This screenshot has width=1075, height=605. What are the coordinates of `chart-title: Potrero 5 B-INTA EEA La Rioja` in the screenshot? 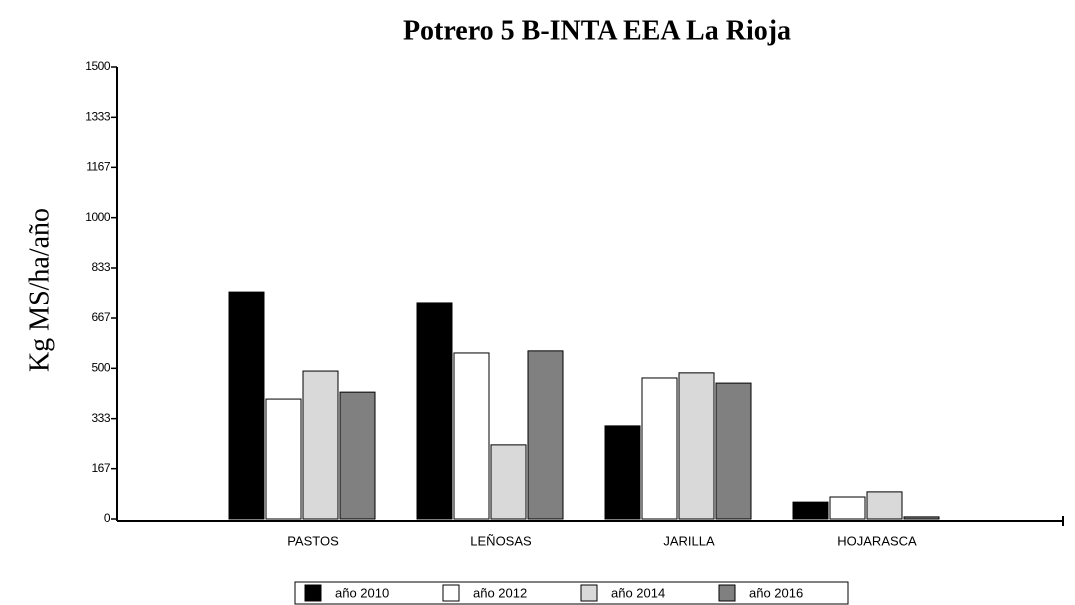 It's located at (597, 30).